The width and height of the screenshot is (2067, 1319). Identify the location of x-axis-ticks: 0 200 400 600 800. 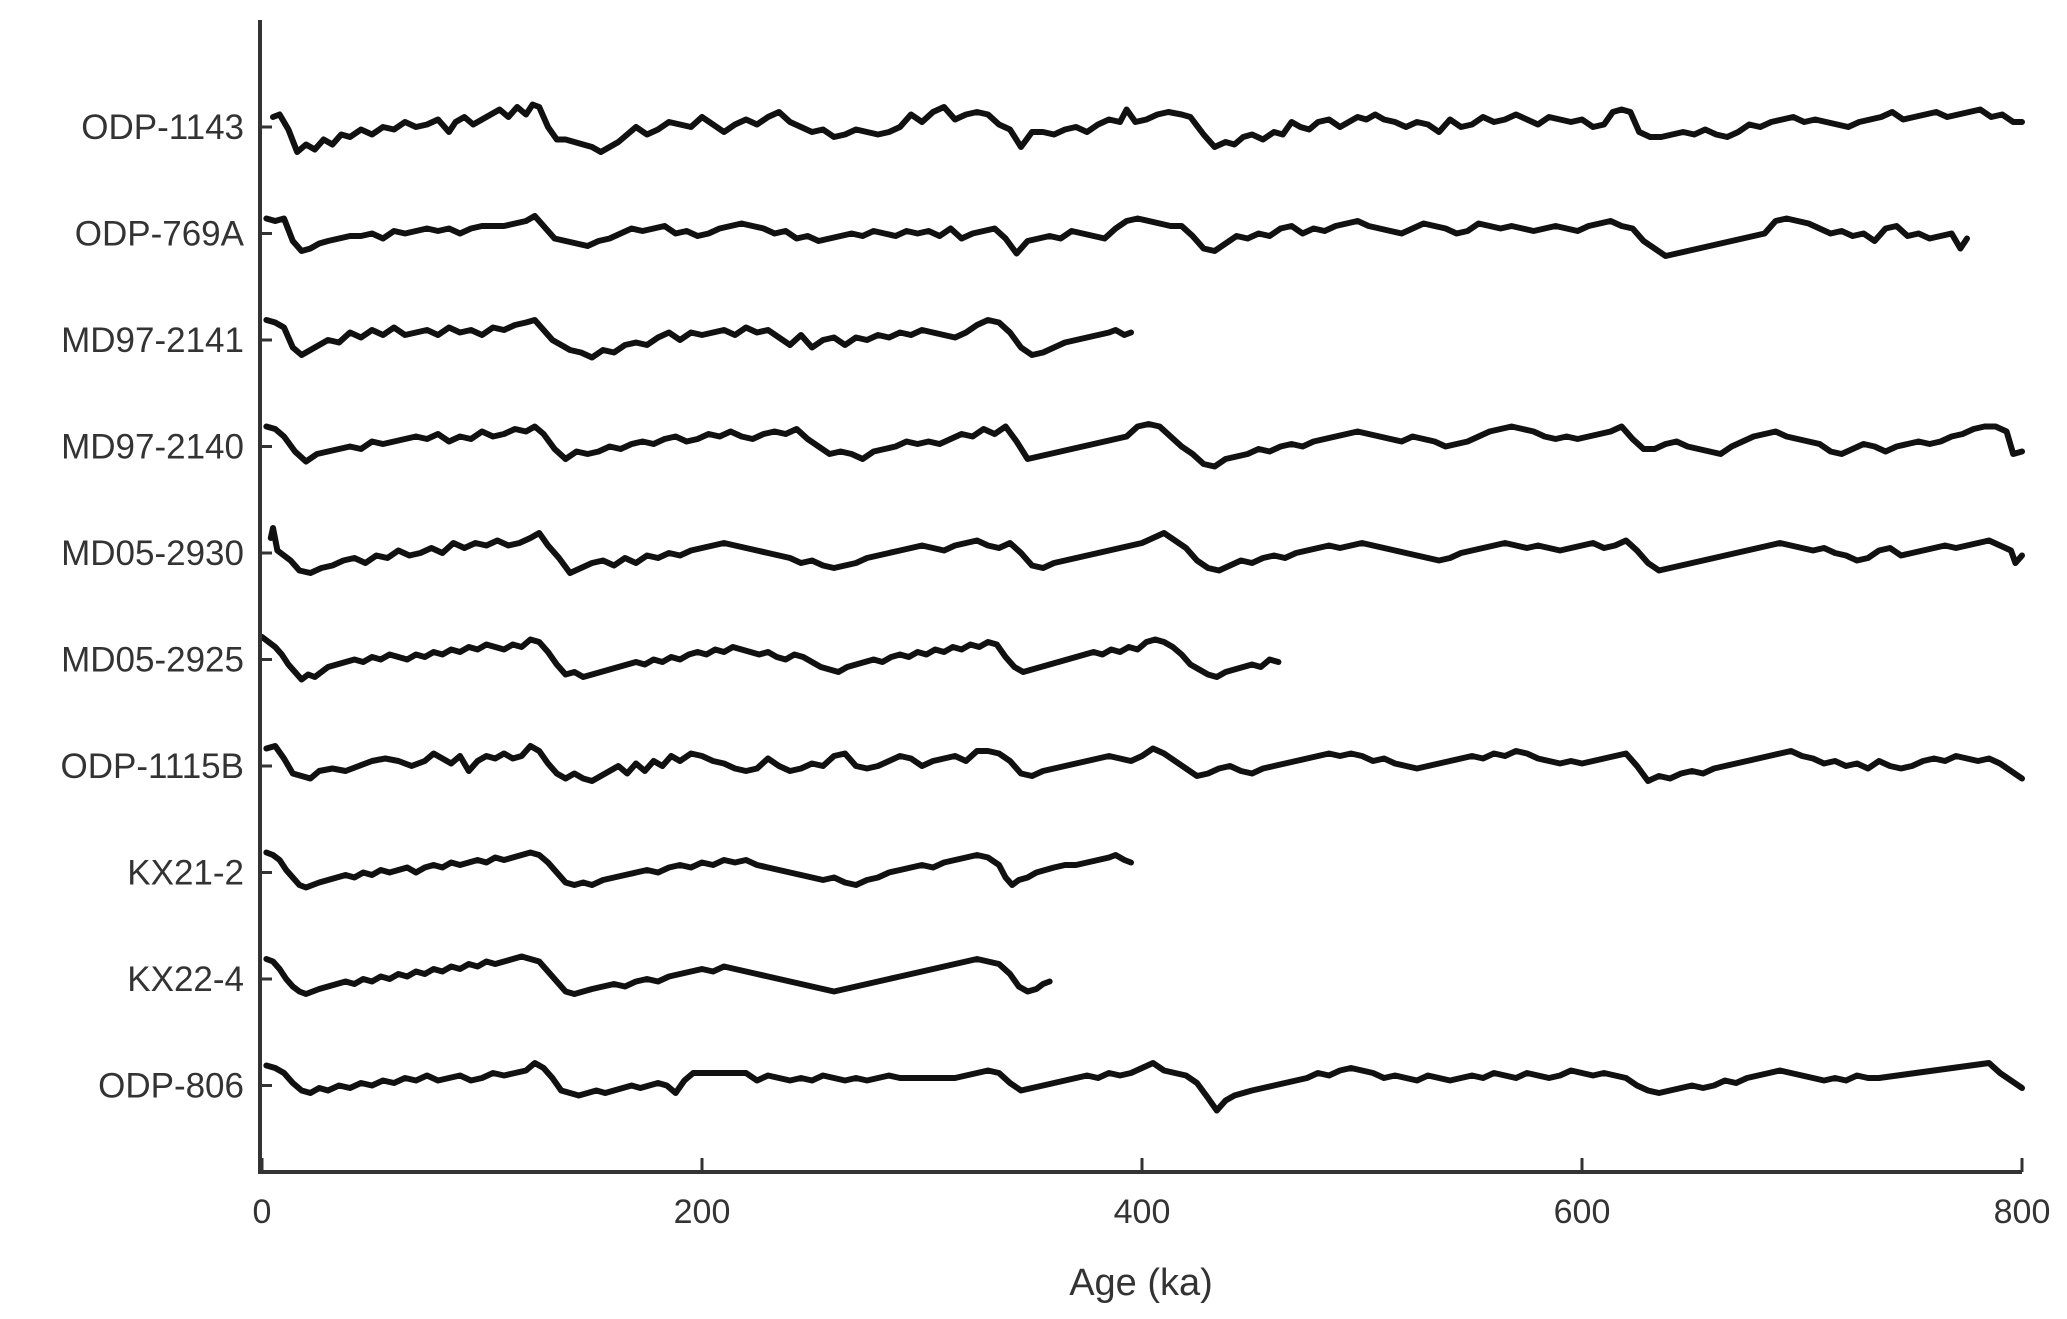
(1152, 1194).